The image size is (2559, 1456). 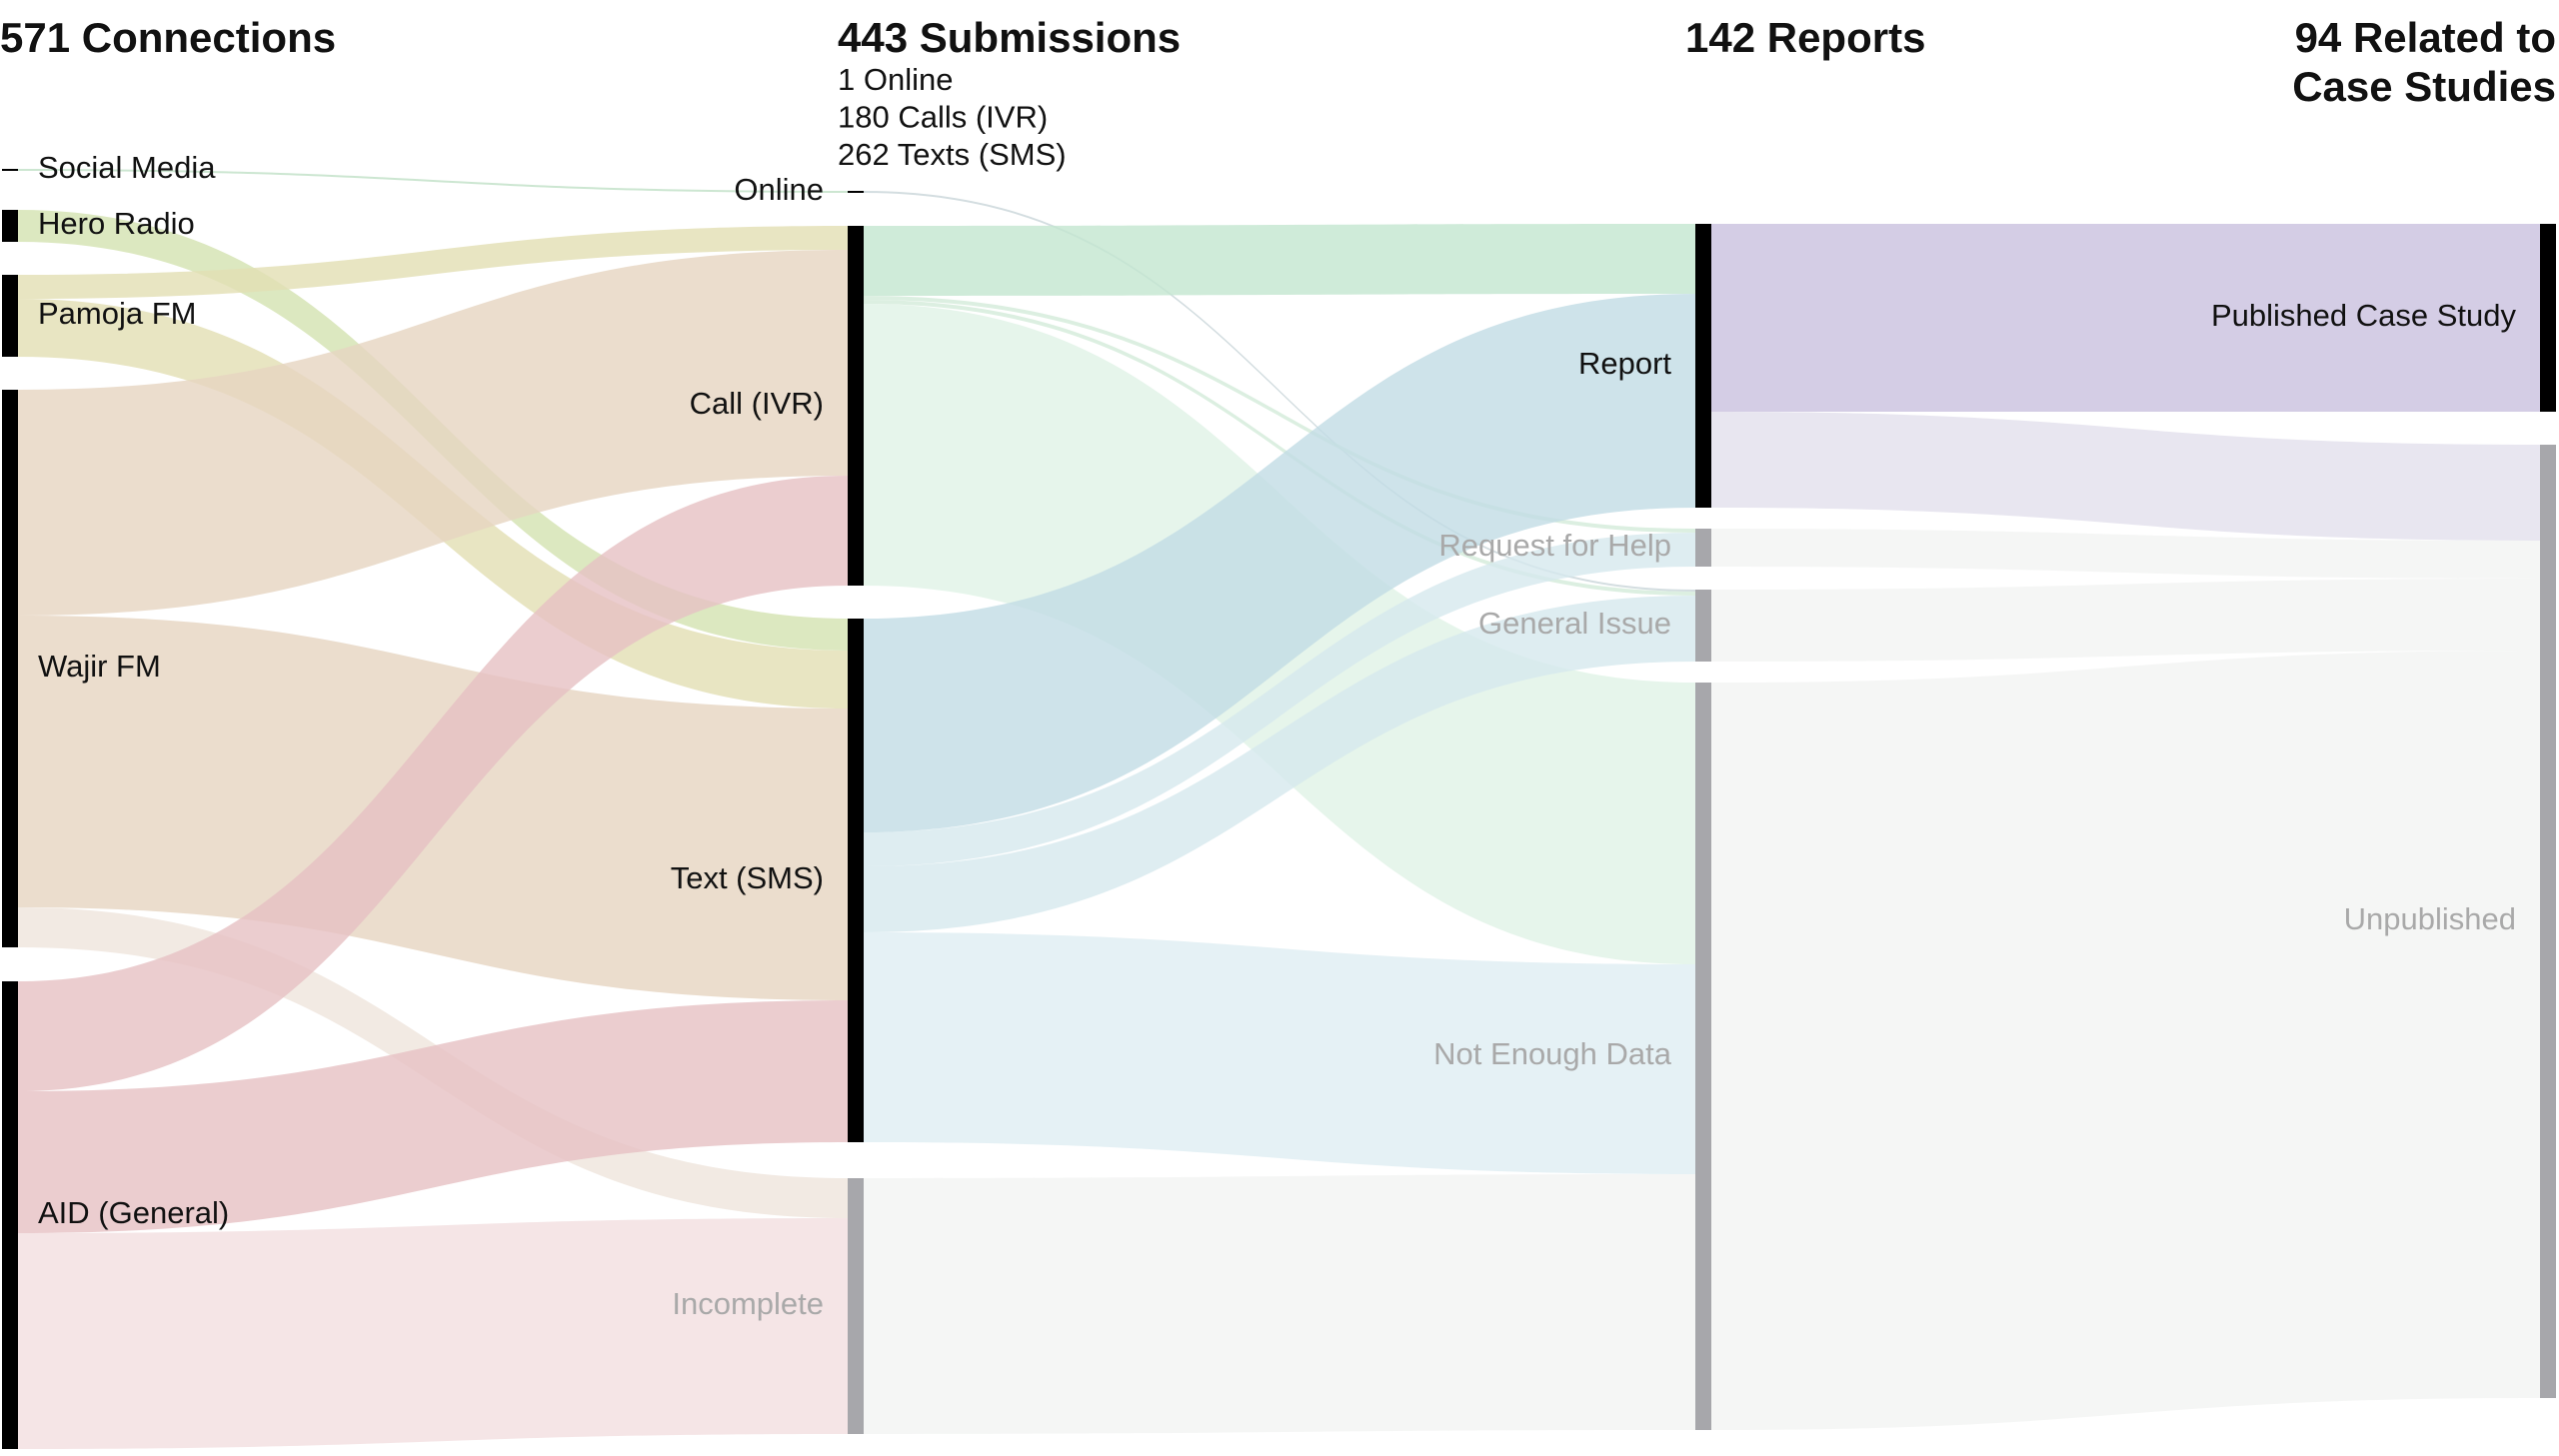 I want to click on node-label: Report, so click(x=1624, y=363).